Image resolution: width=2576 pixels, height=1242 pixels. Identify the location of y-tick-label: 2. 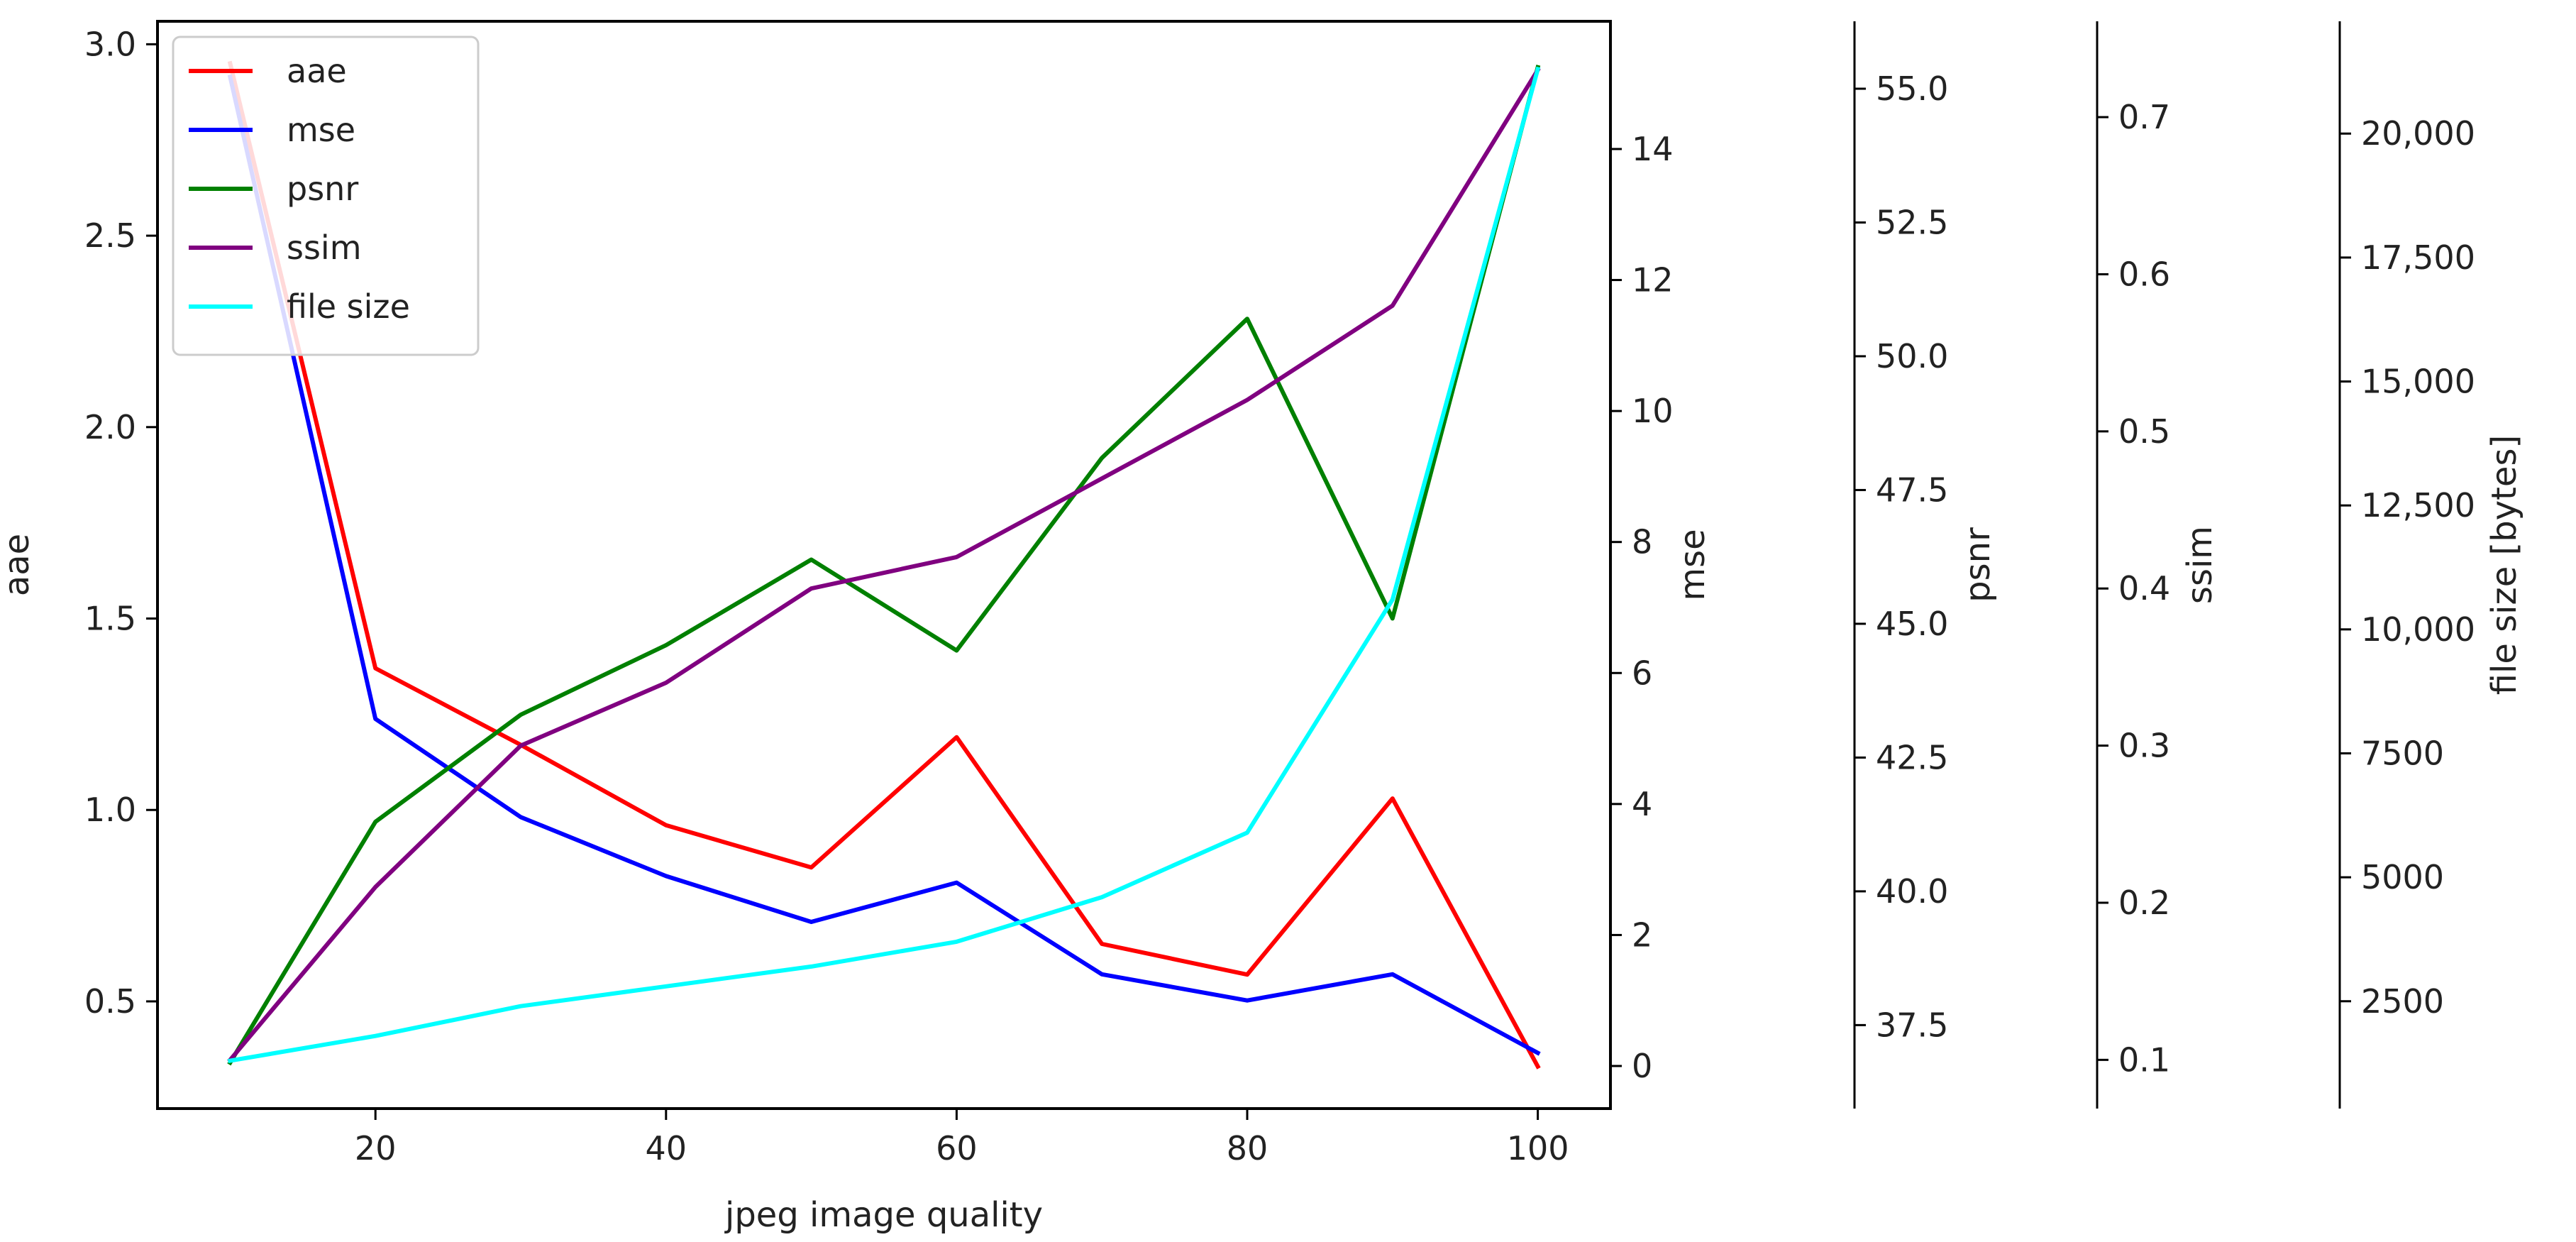
(1642, 935).